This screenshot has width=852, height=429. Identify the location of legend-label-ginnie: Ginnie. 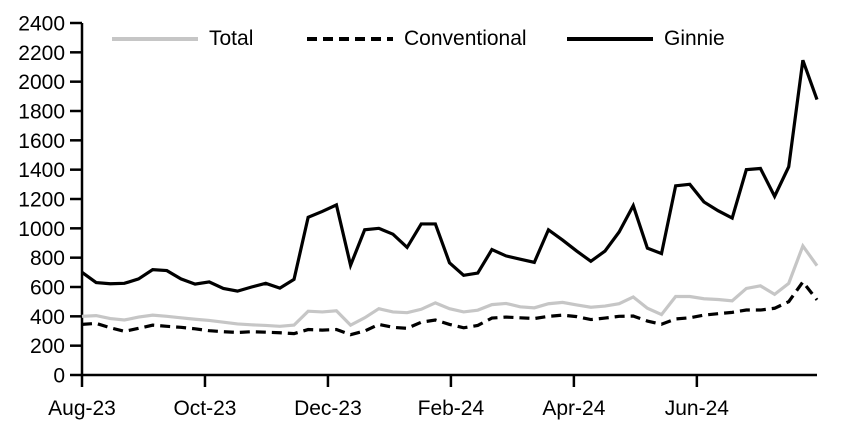
(694, 38).